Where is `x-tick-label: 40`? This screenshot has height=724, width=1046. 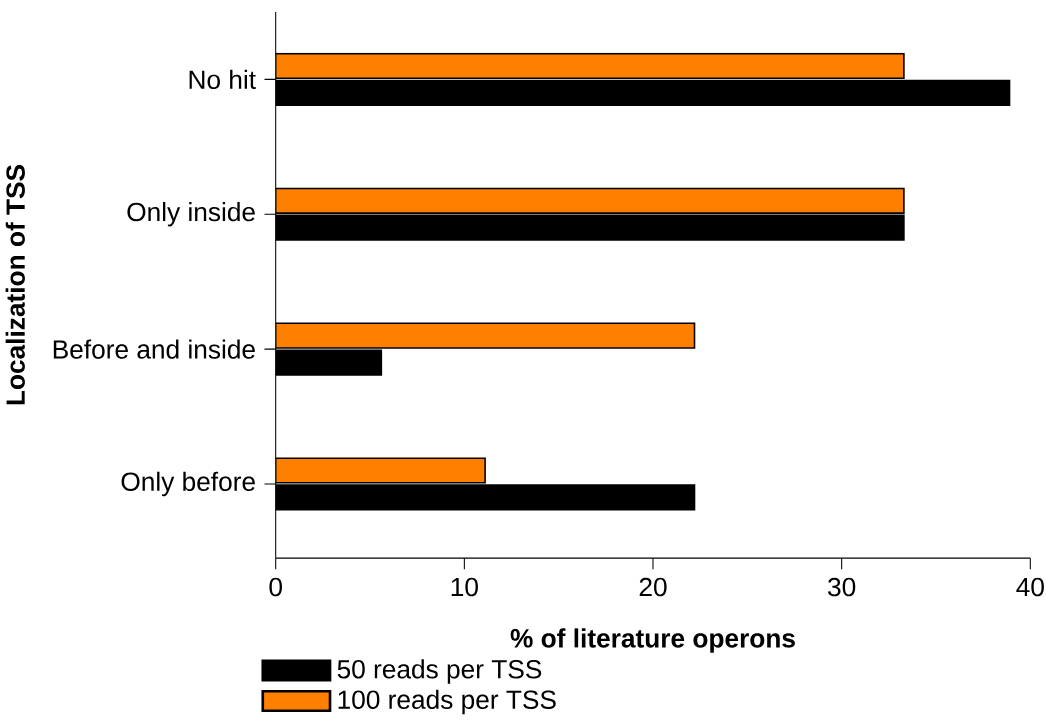 x-tick-label: 40 is located at coordinates (1030, 587).